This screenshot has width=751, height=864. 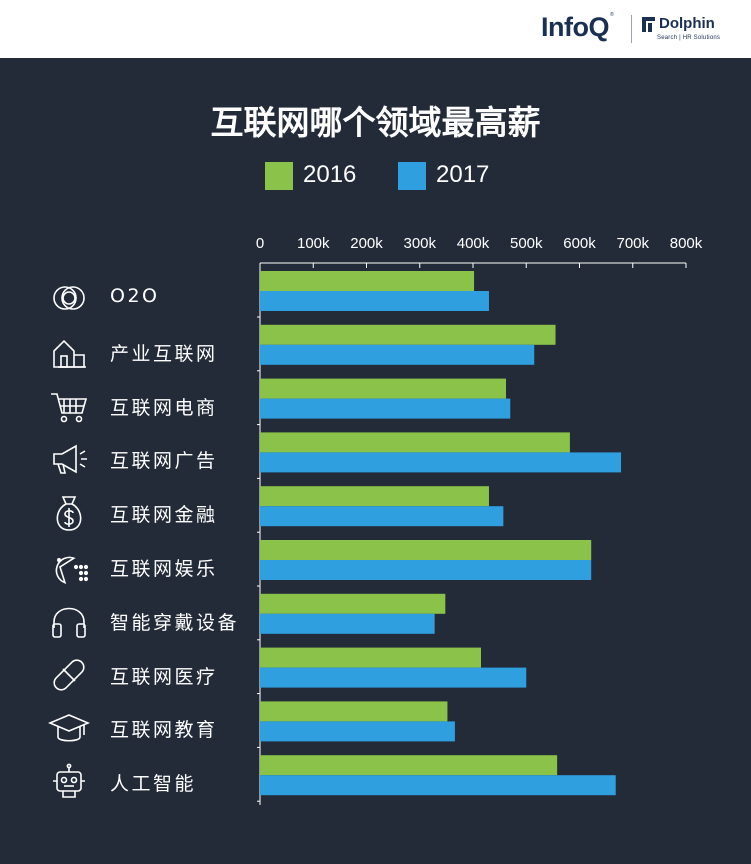 What do you see at coordinates (175, 622) in the screenshot?
I see `category-label: 智能穿戴设备` at bounding box center [175, 622].